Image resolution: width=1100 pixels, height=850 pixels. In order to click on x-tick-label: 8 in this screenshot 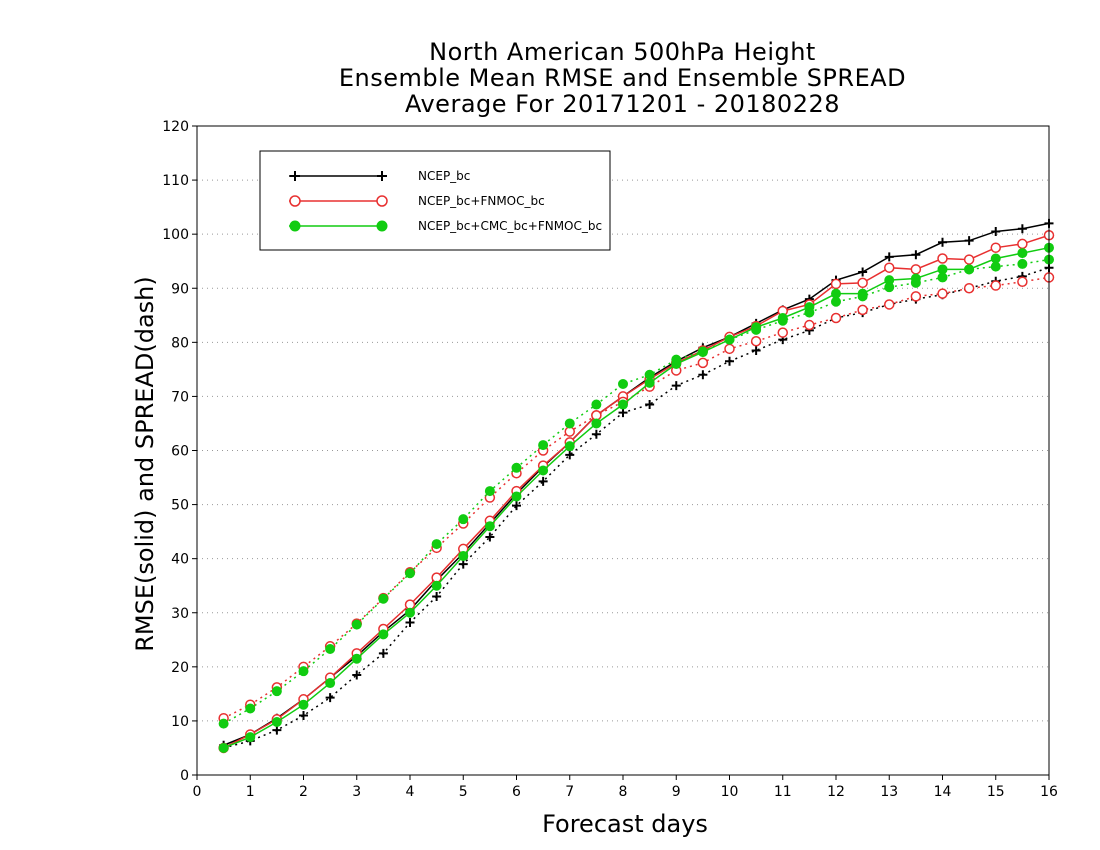, I will do `click(623, 792)`.